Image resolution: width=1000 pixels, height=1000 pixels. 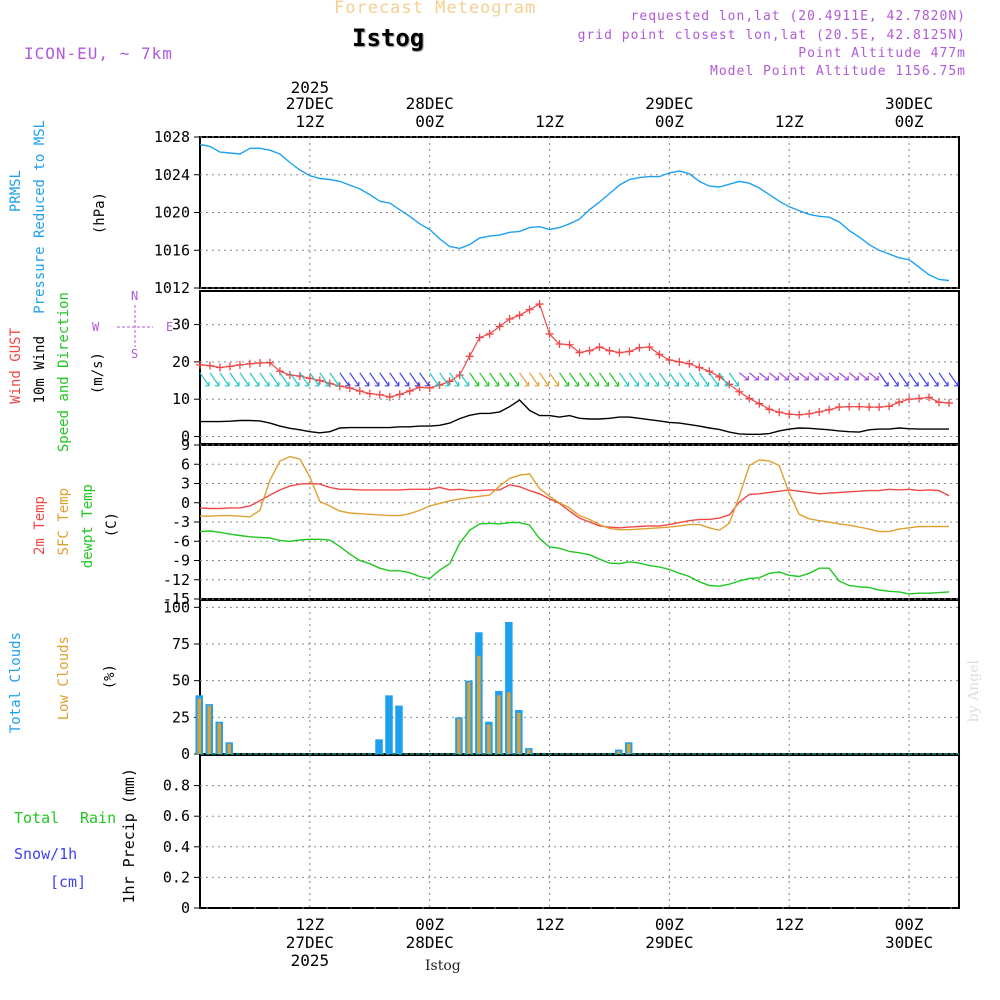 I want to click on place-name: Istog, so click(x=388, y=38).